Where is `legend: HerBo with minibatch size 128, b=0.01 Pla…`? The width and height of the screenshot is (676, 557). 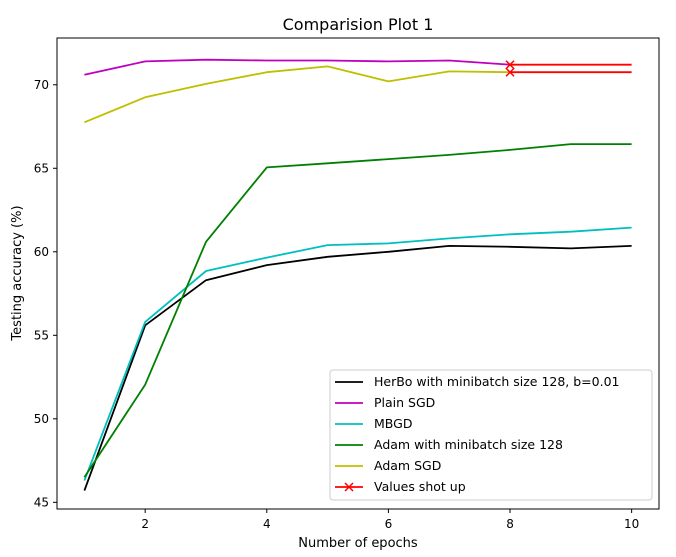
legend: HerBo with minibatch size 128, b=0.01 Pla… is located at coordinates (491, 435).